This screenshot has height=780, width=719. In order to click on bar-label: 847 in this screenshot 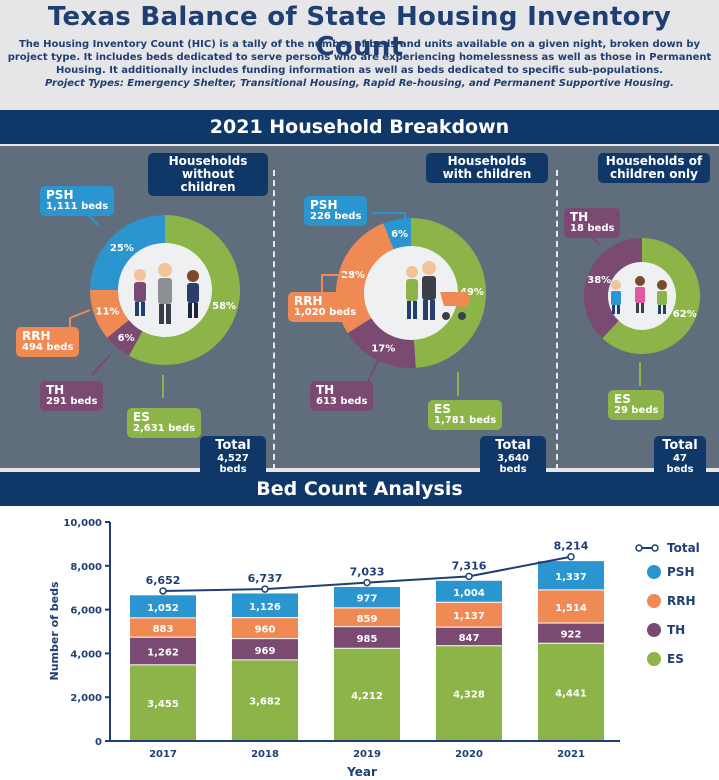, I will do `click(469, 638)`.